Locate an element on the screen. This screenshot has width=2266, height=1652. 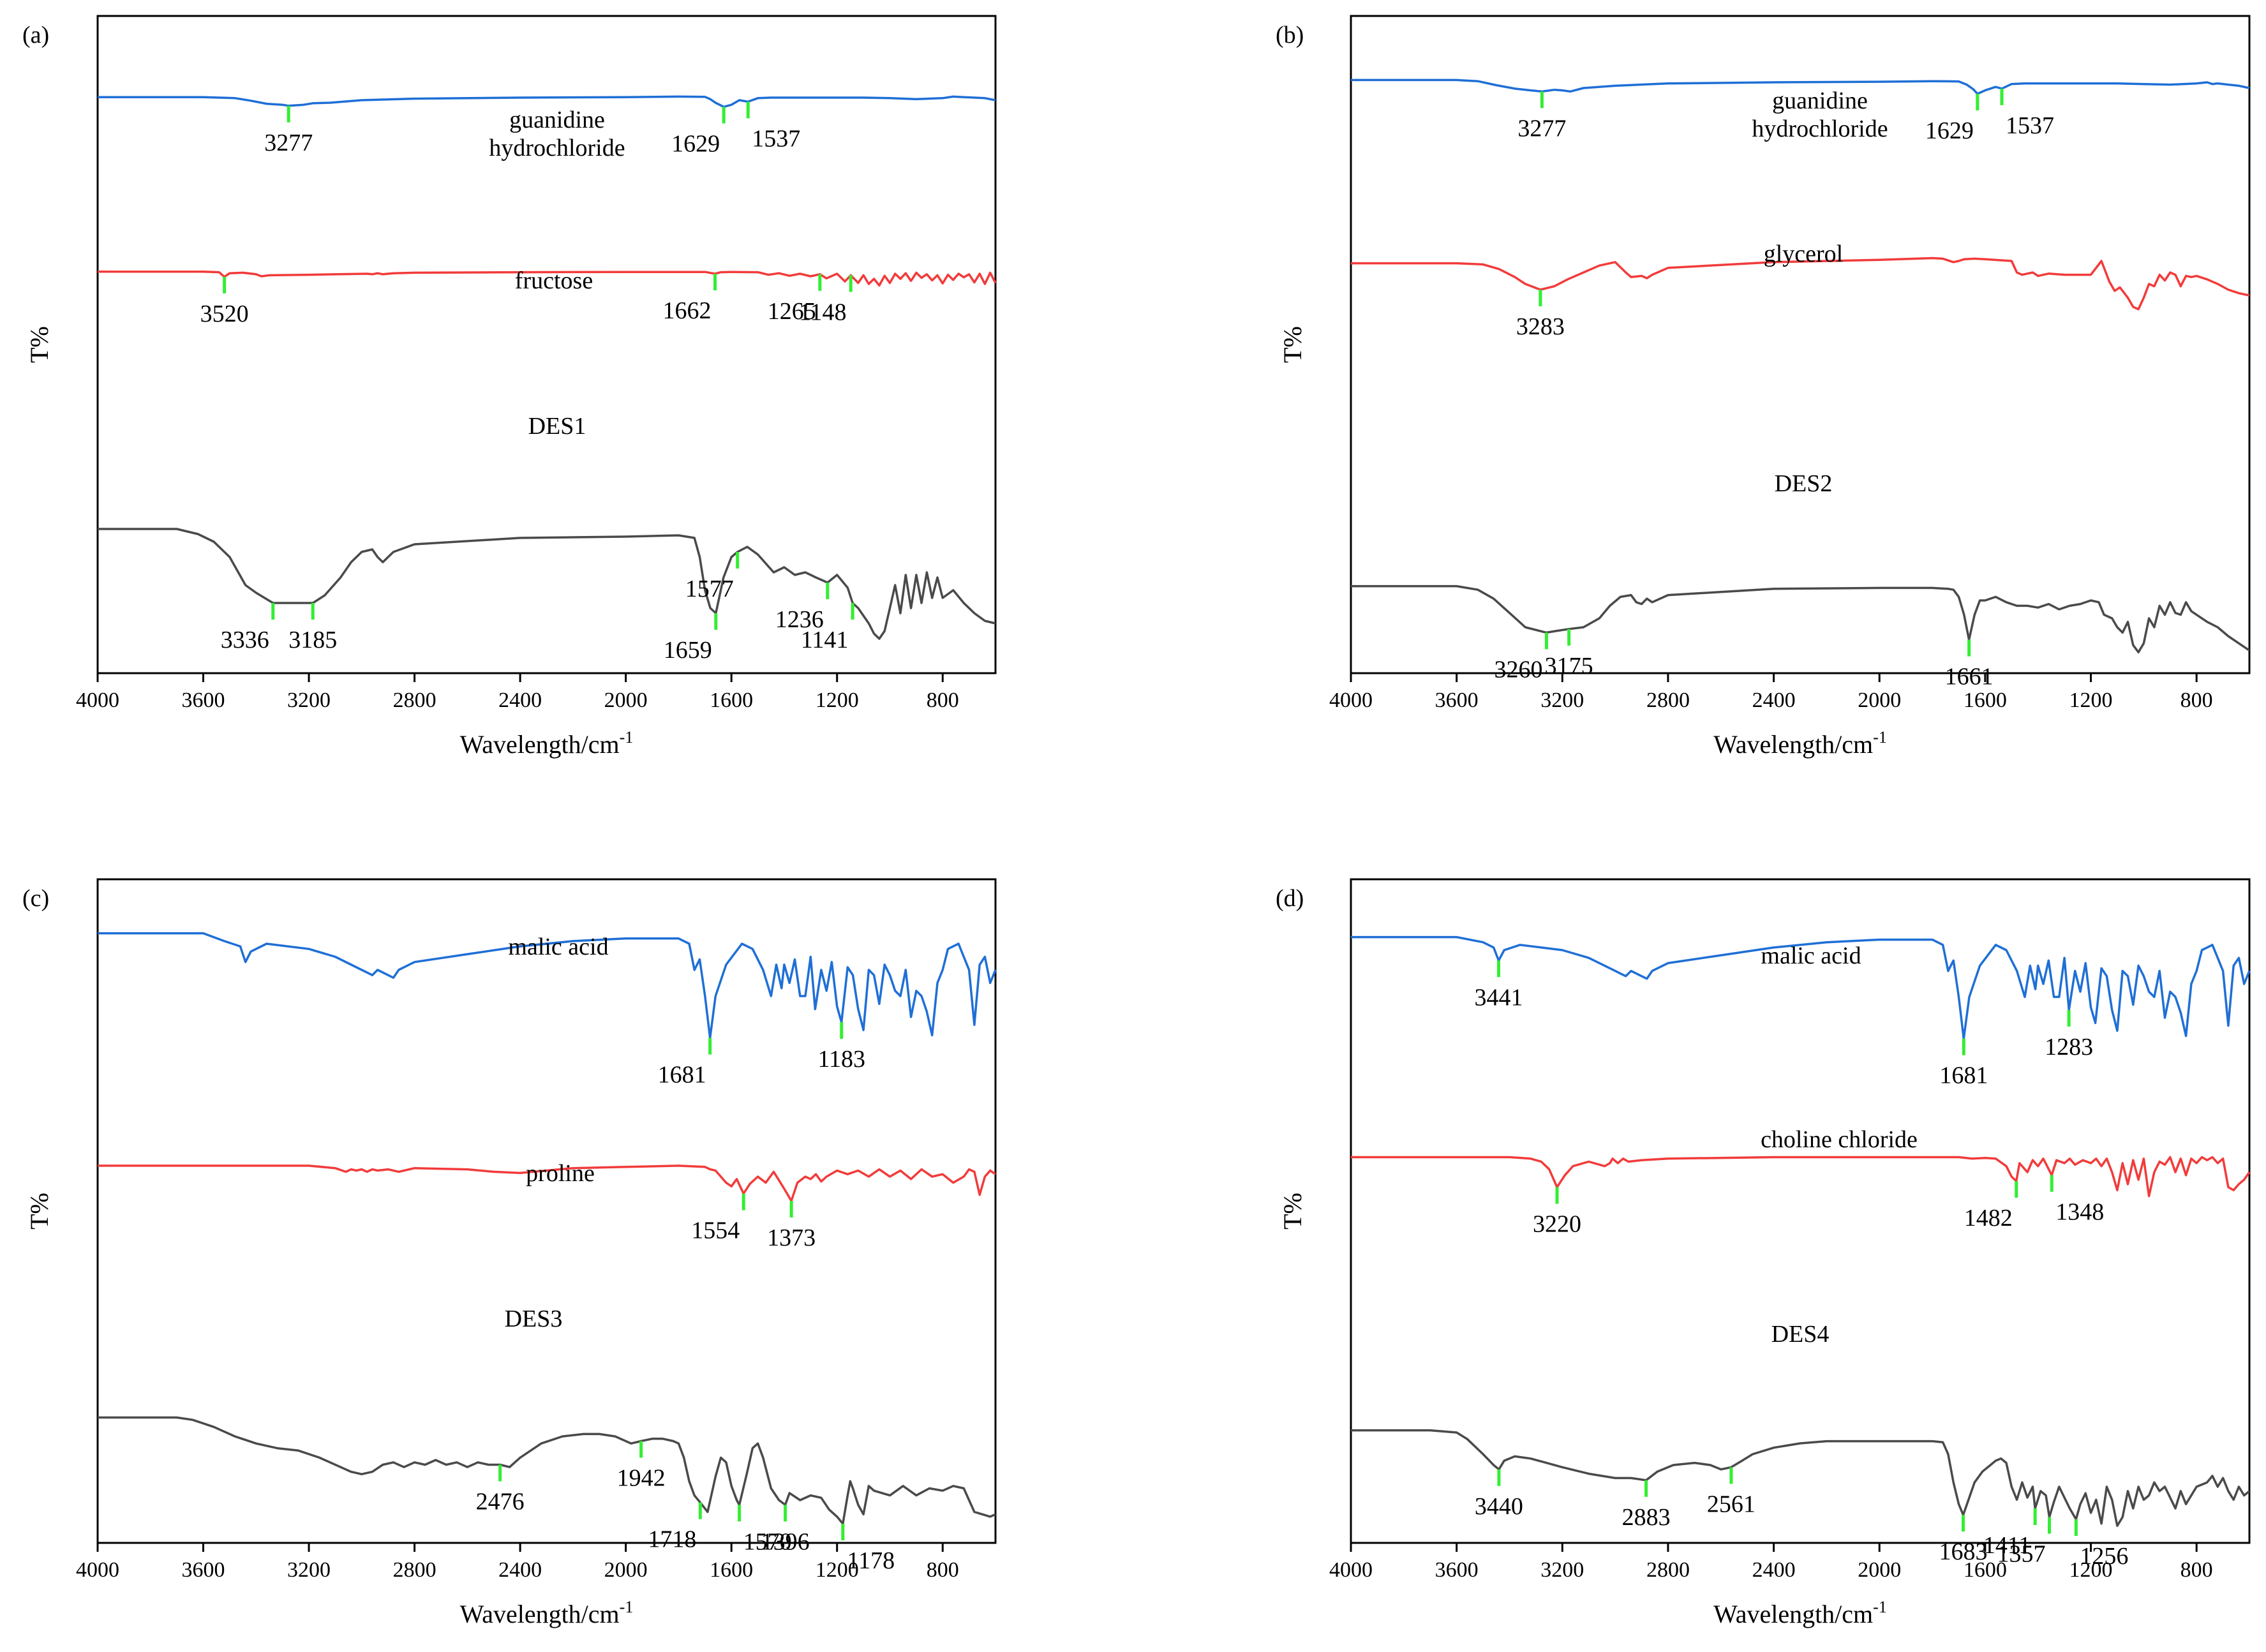
peak-label: 1236 is located at coordinates (799, 619).